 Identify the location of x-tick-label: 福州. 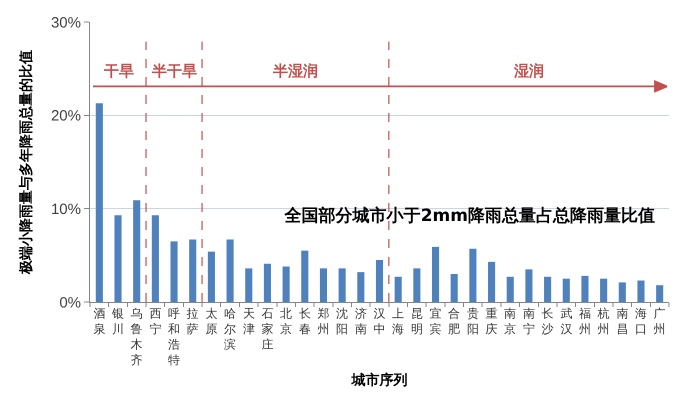
(584, 321).